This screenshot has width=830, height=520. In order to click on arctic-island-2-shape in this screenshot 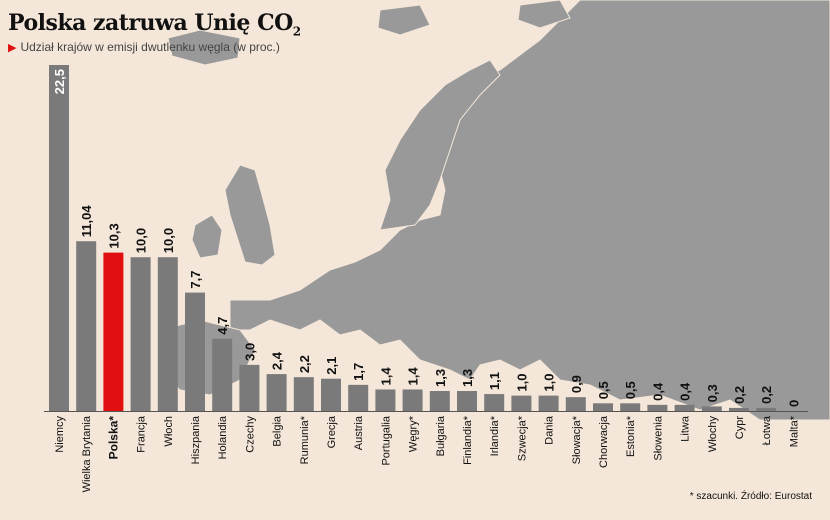, I will do `click(544, 14)`.